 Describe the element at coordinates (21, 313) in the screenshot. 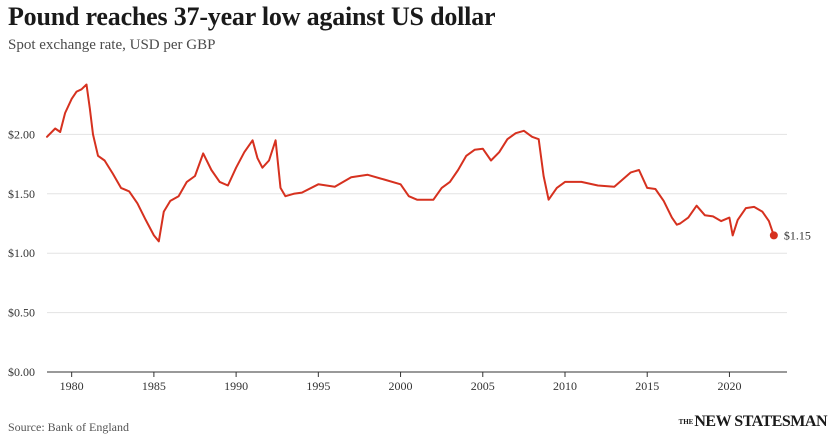

I see `y-tick-label: $0.50` at that location.